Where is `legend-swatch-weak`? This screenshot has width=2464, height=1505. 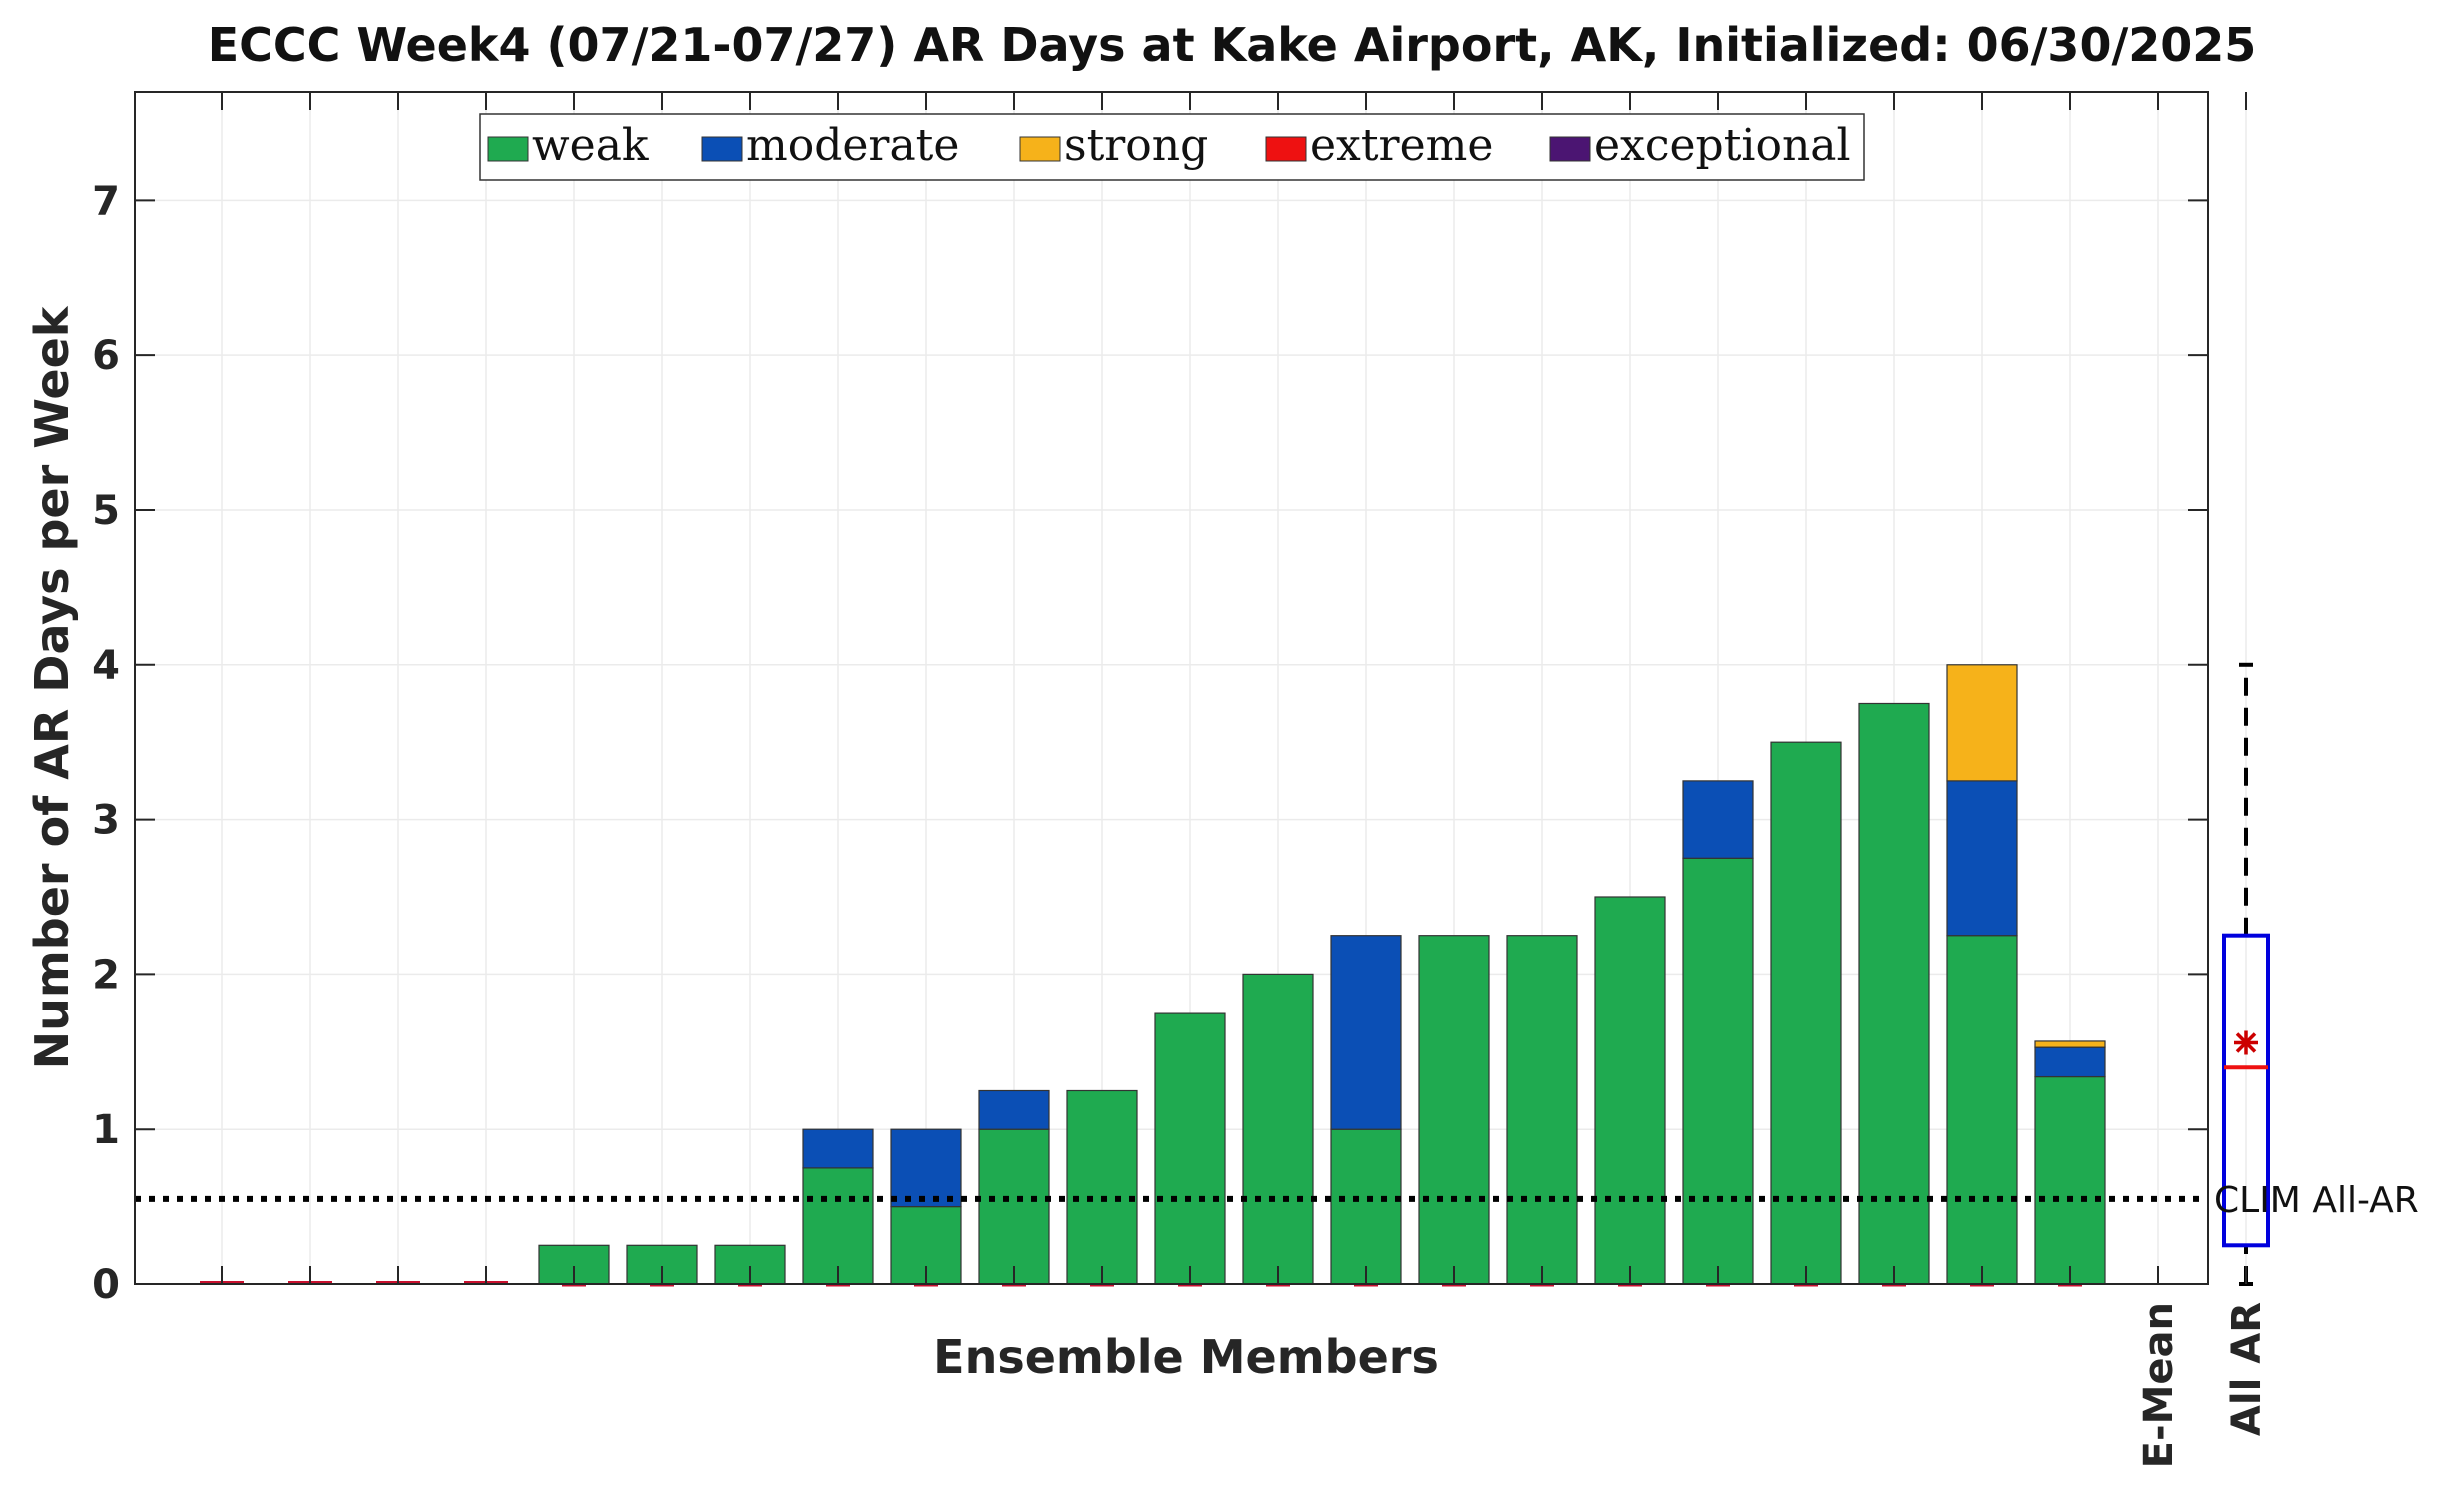
legend-swatch-weak is located at coordinates (508, 149).